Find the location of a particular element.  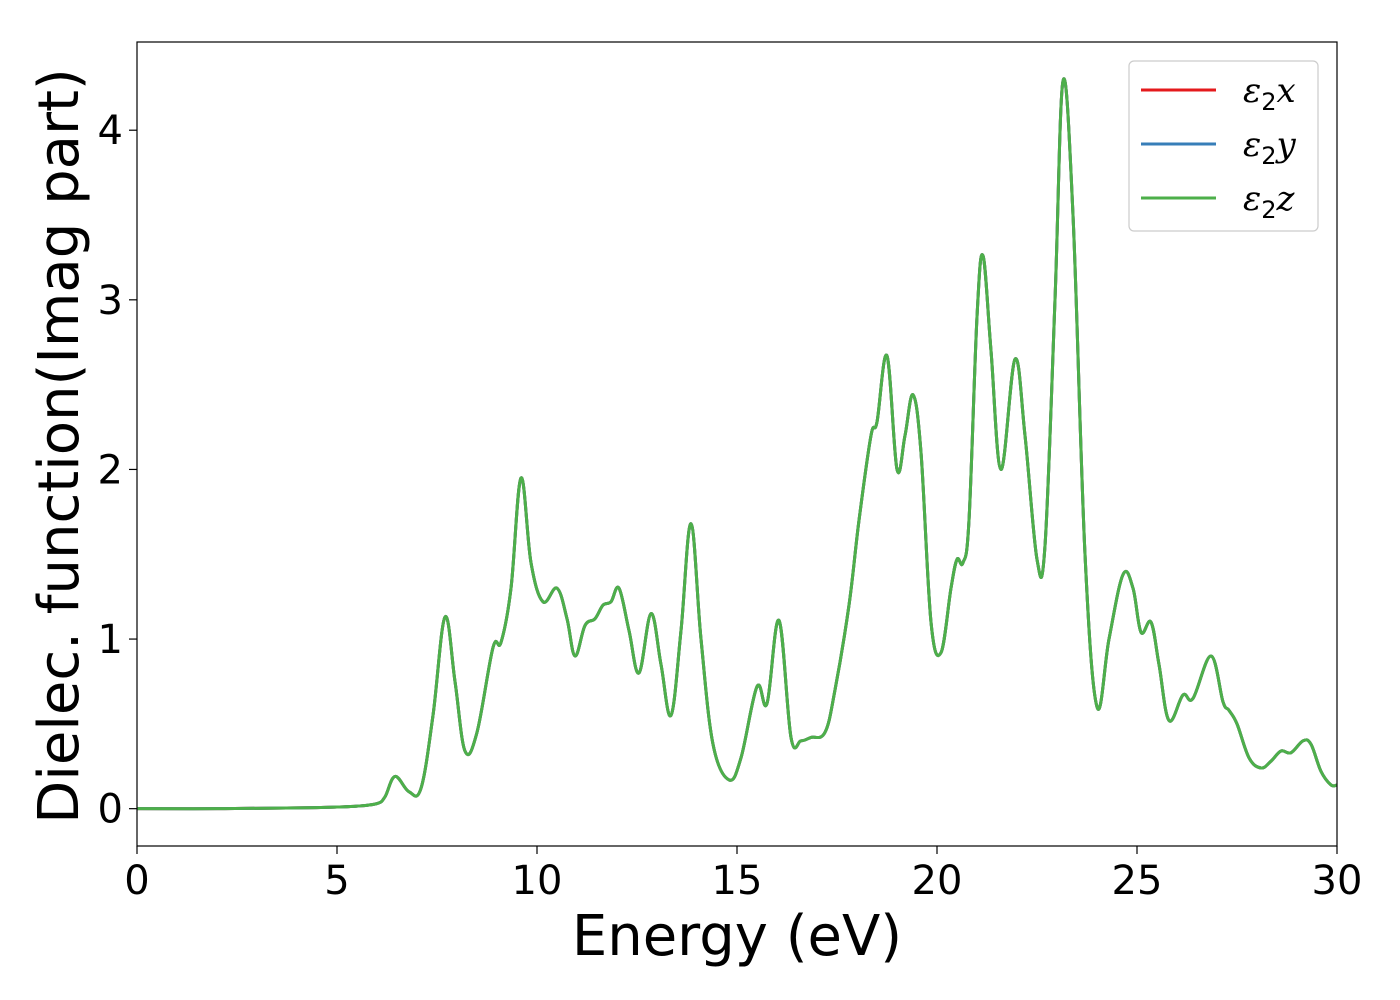

x-tick-label: 10 is located at coordinates (537, 881).